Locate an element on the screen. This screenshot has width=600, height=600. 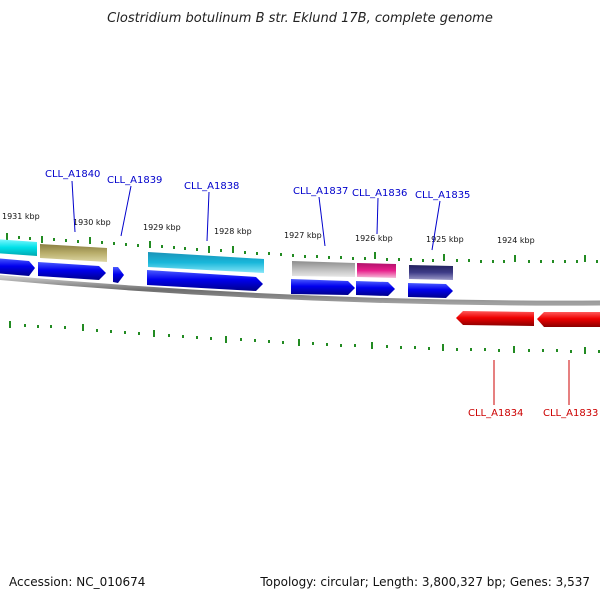
gene-label: CLL_A1840 is located at coordinates (72, 174).